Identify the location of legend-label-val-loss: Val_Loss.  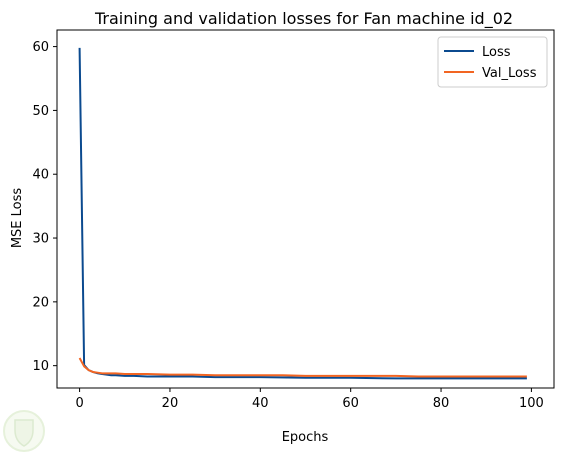
(509, 73).